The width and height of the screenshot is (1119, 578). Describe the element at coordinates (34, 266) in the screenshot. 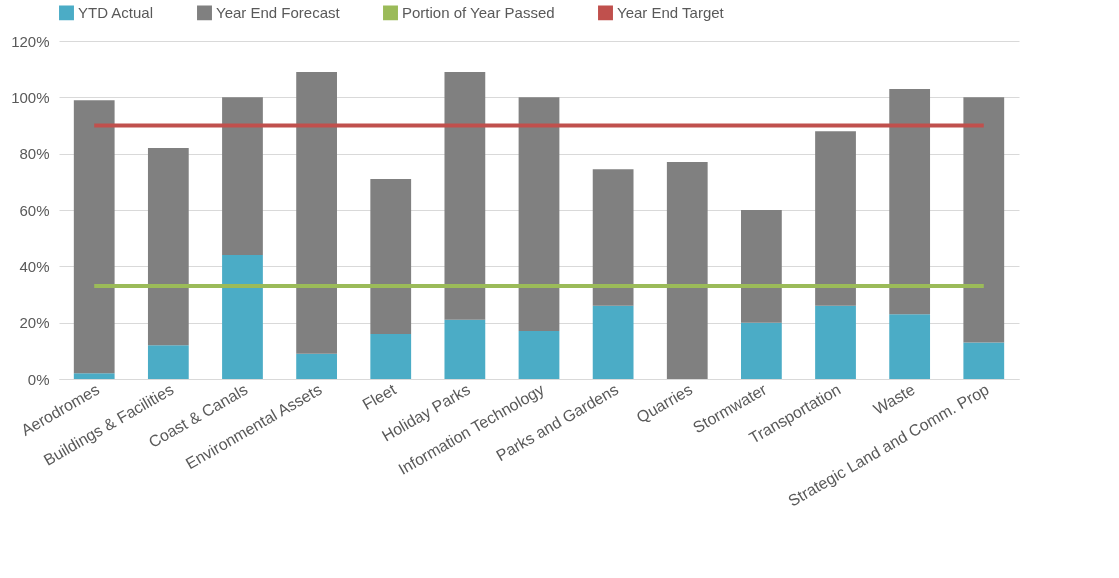

I see `y-tick-label: 40%` at that location.